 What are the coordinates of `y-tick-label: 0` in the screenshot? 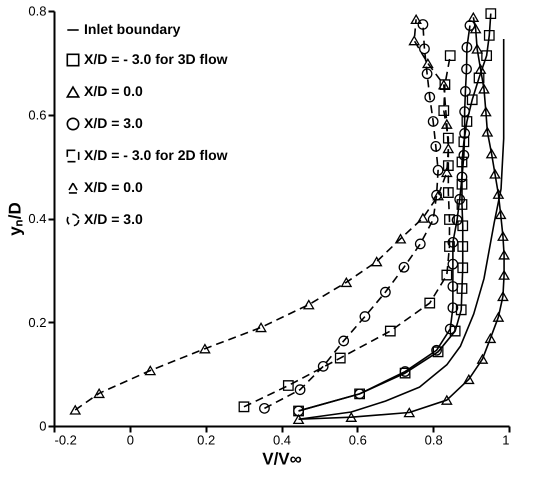 It's located at (42, 426).